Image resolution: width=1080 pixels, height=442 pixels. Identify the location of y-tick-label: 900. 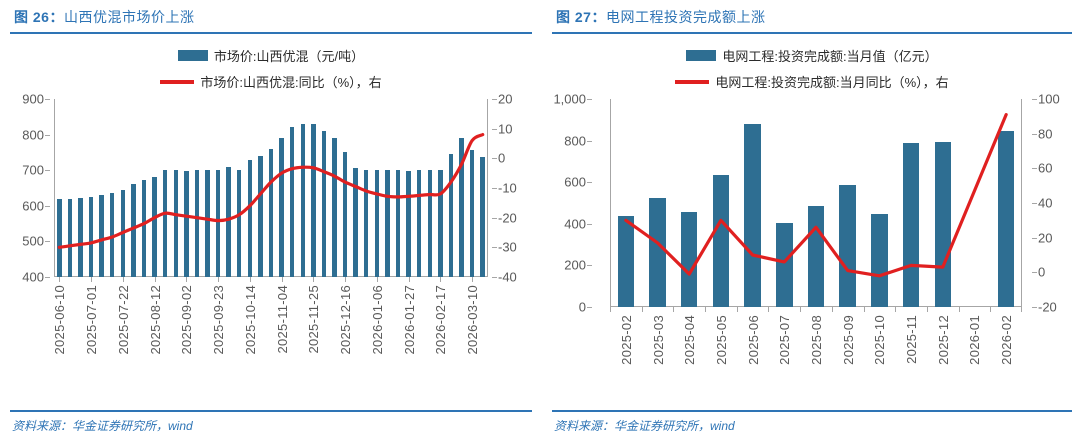
(33, 99).